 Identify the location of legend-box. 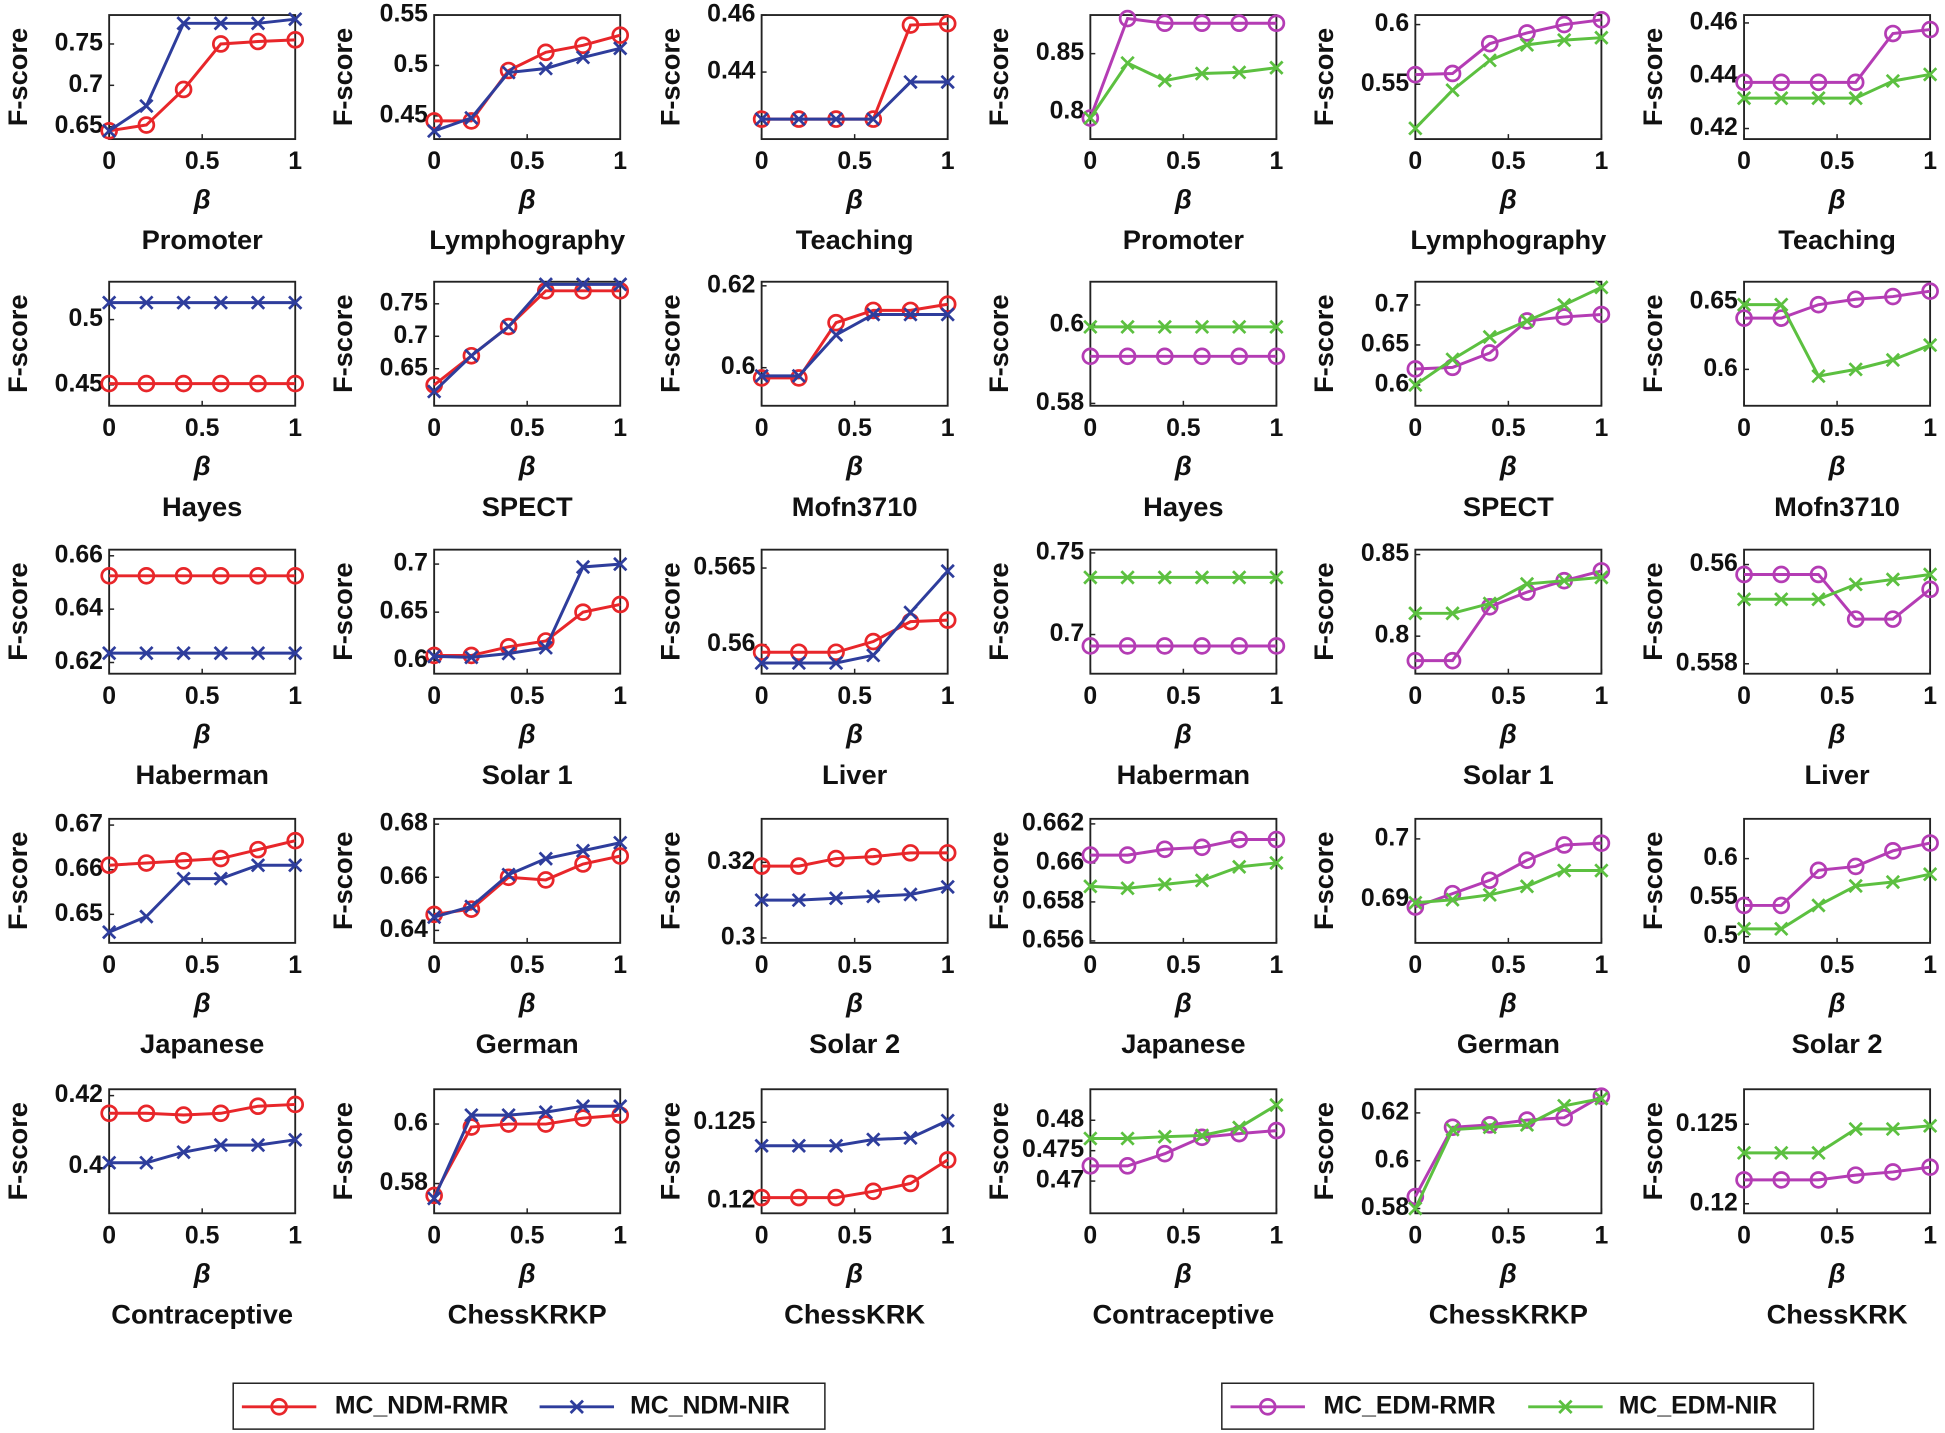
(1518, 1406).